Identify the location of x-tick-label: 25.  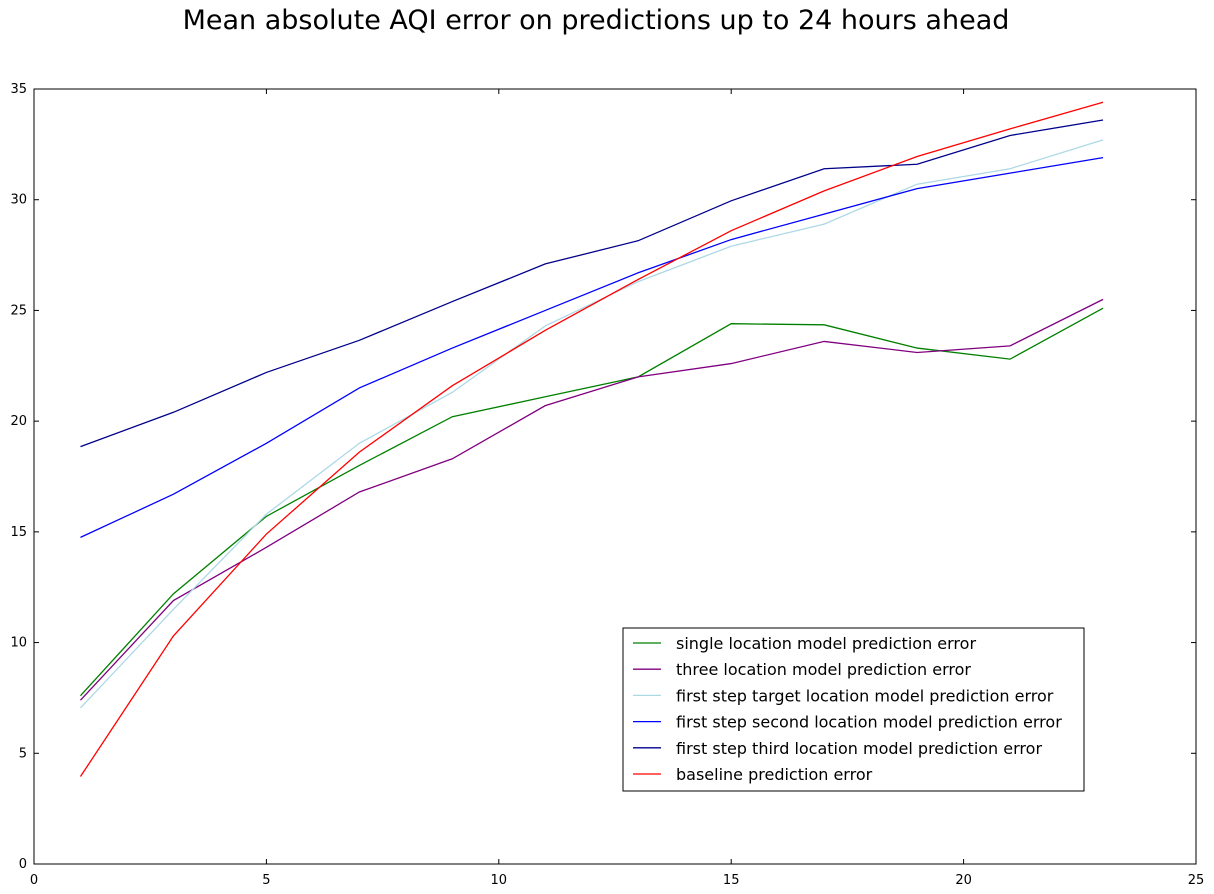
(1196, 880).